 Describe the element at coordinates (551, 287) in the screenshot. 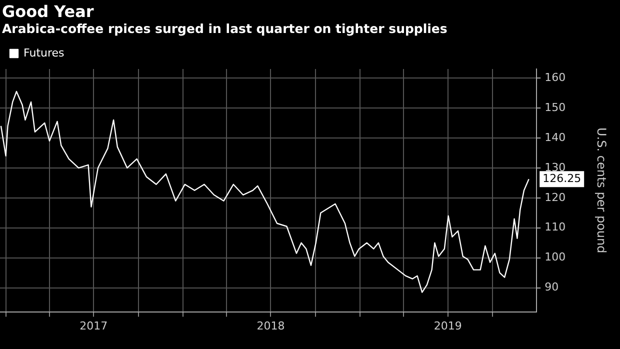

I see `y-tick-label: 90` at that location.